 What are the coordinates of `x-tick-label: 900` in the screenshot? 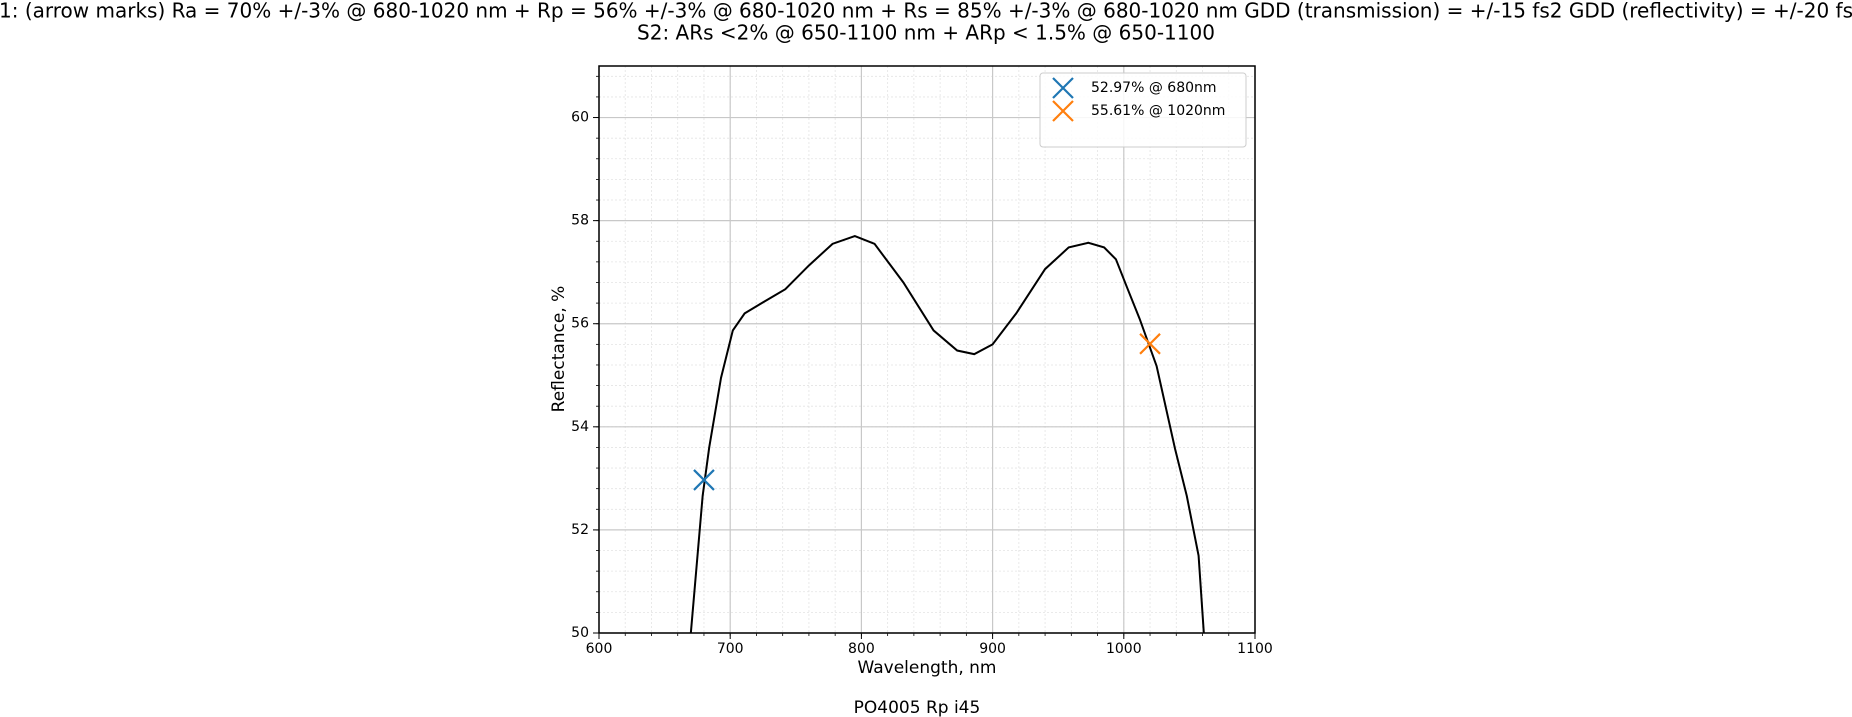 It's located at (992, 649).